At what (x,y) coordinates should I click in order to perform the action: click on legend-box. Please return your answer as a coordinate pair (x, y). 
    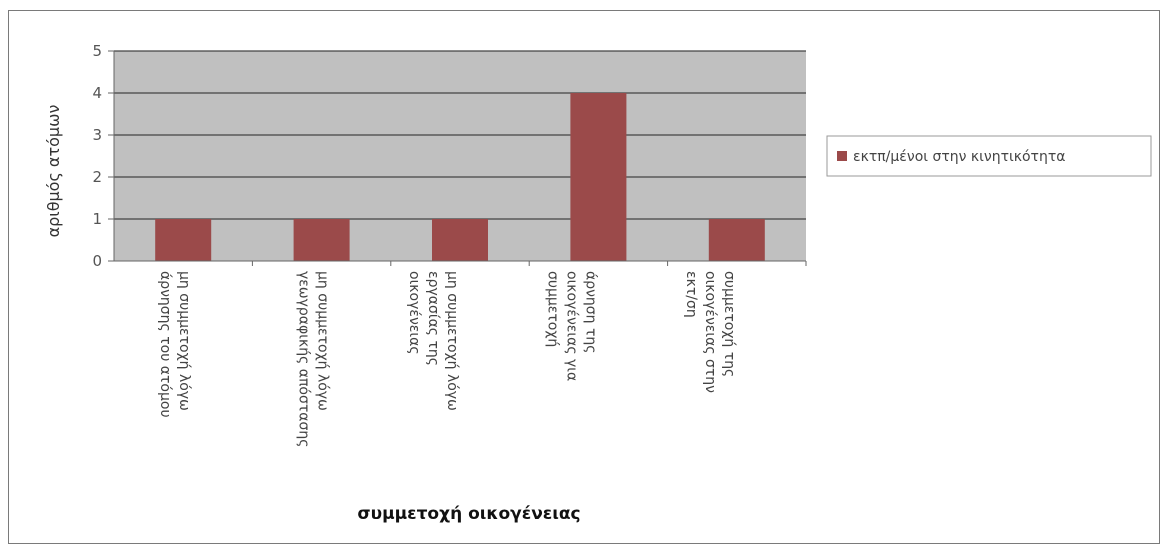
    Looking at the image, I should click on (989, 156).